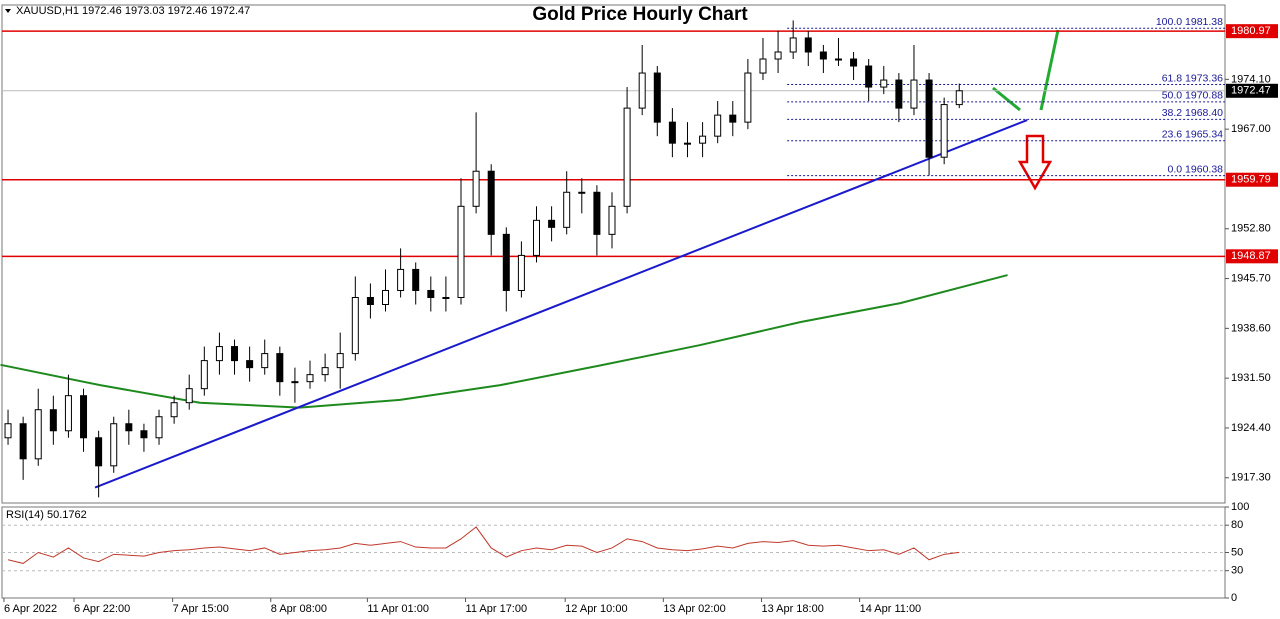  I want to click on fib-level-label: 0.0 1960.38, so click(1196, 169).